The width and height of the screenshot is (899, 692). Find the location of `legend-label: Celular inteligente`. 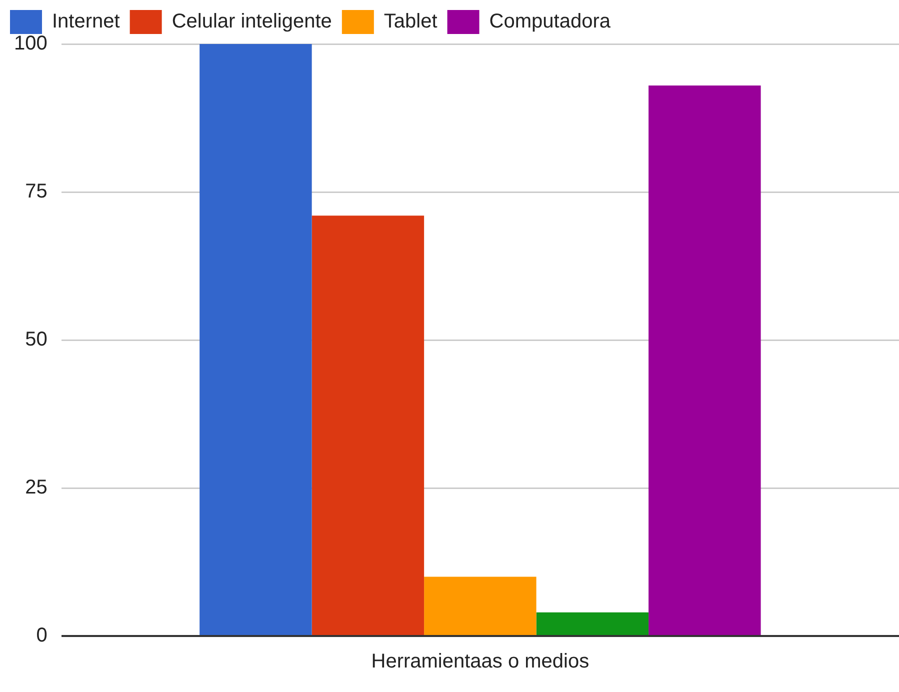

legend-label: Celular inteligente is located at coordinates (252, 21).